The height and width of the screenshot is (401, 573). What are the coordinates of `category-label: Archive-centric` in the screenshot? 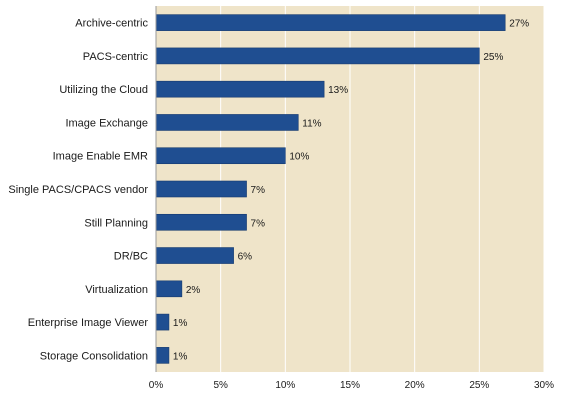 It's located at (111, 24).